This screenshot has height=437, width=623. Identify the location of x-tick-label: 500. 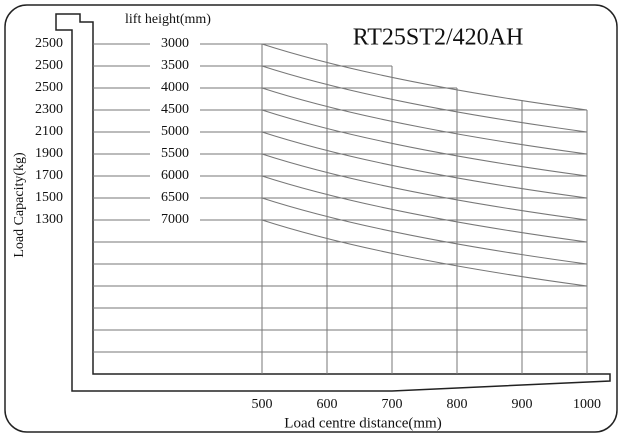
(262, 404).